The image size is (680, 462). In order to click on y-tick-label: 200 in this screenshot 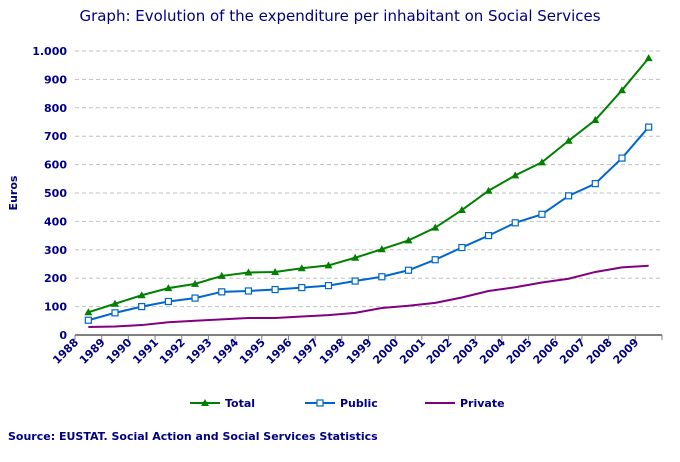, I will do `click(55, 278)`.